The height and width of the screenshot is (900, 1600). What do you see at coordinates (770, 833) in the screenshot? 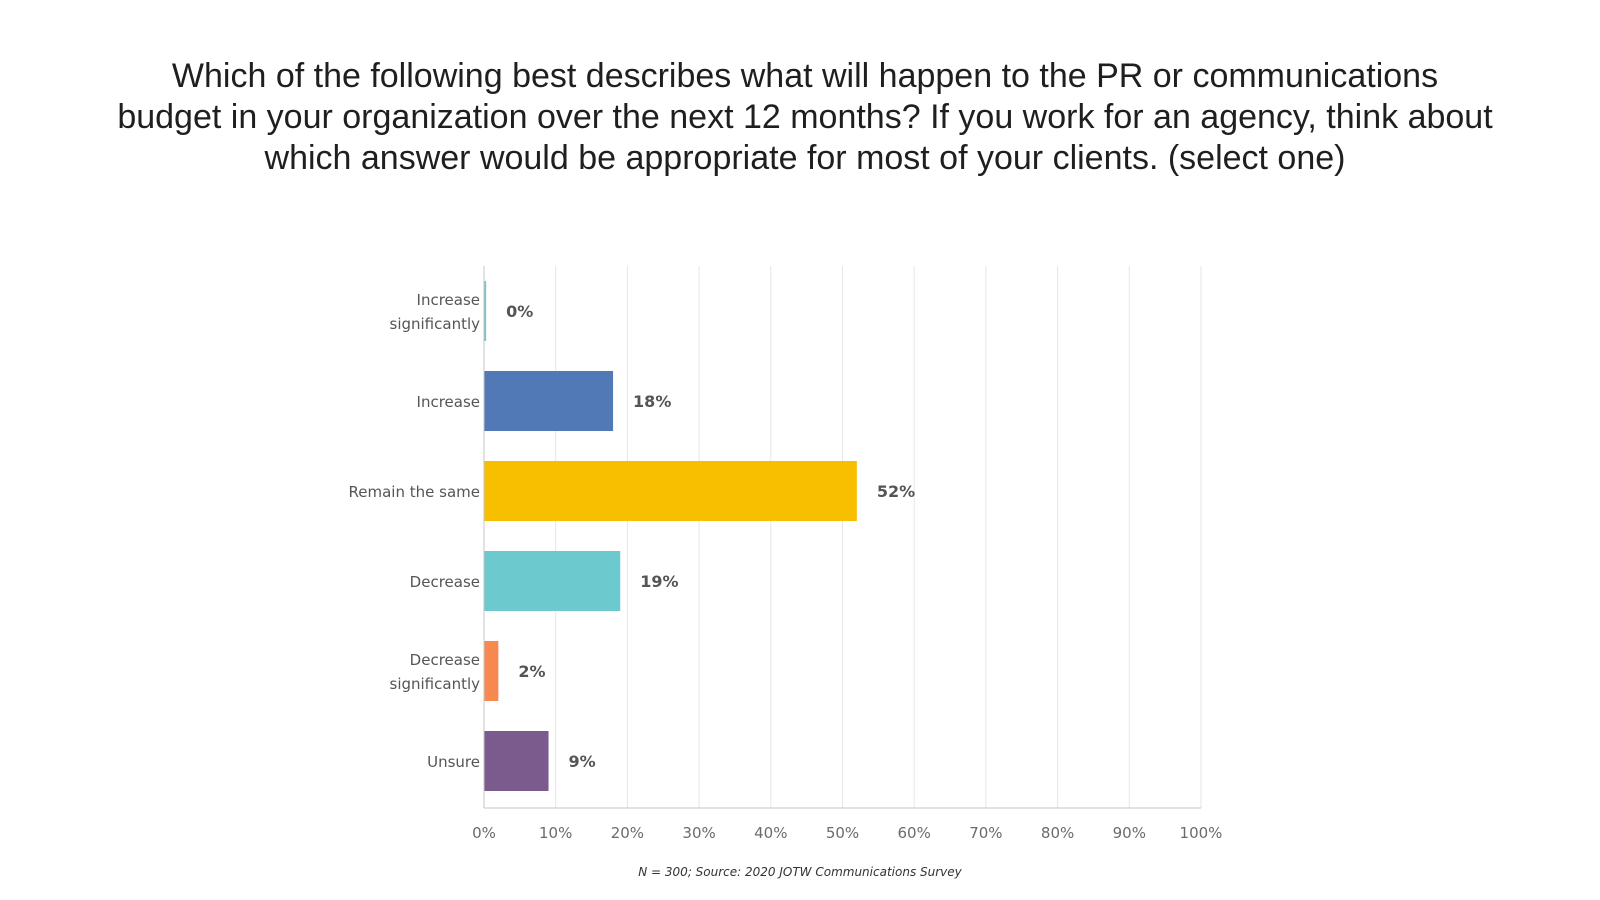
I see `x-tick-label: 40%` at bounding box center [770, 833].